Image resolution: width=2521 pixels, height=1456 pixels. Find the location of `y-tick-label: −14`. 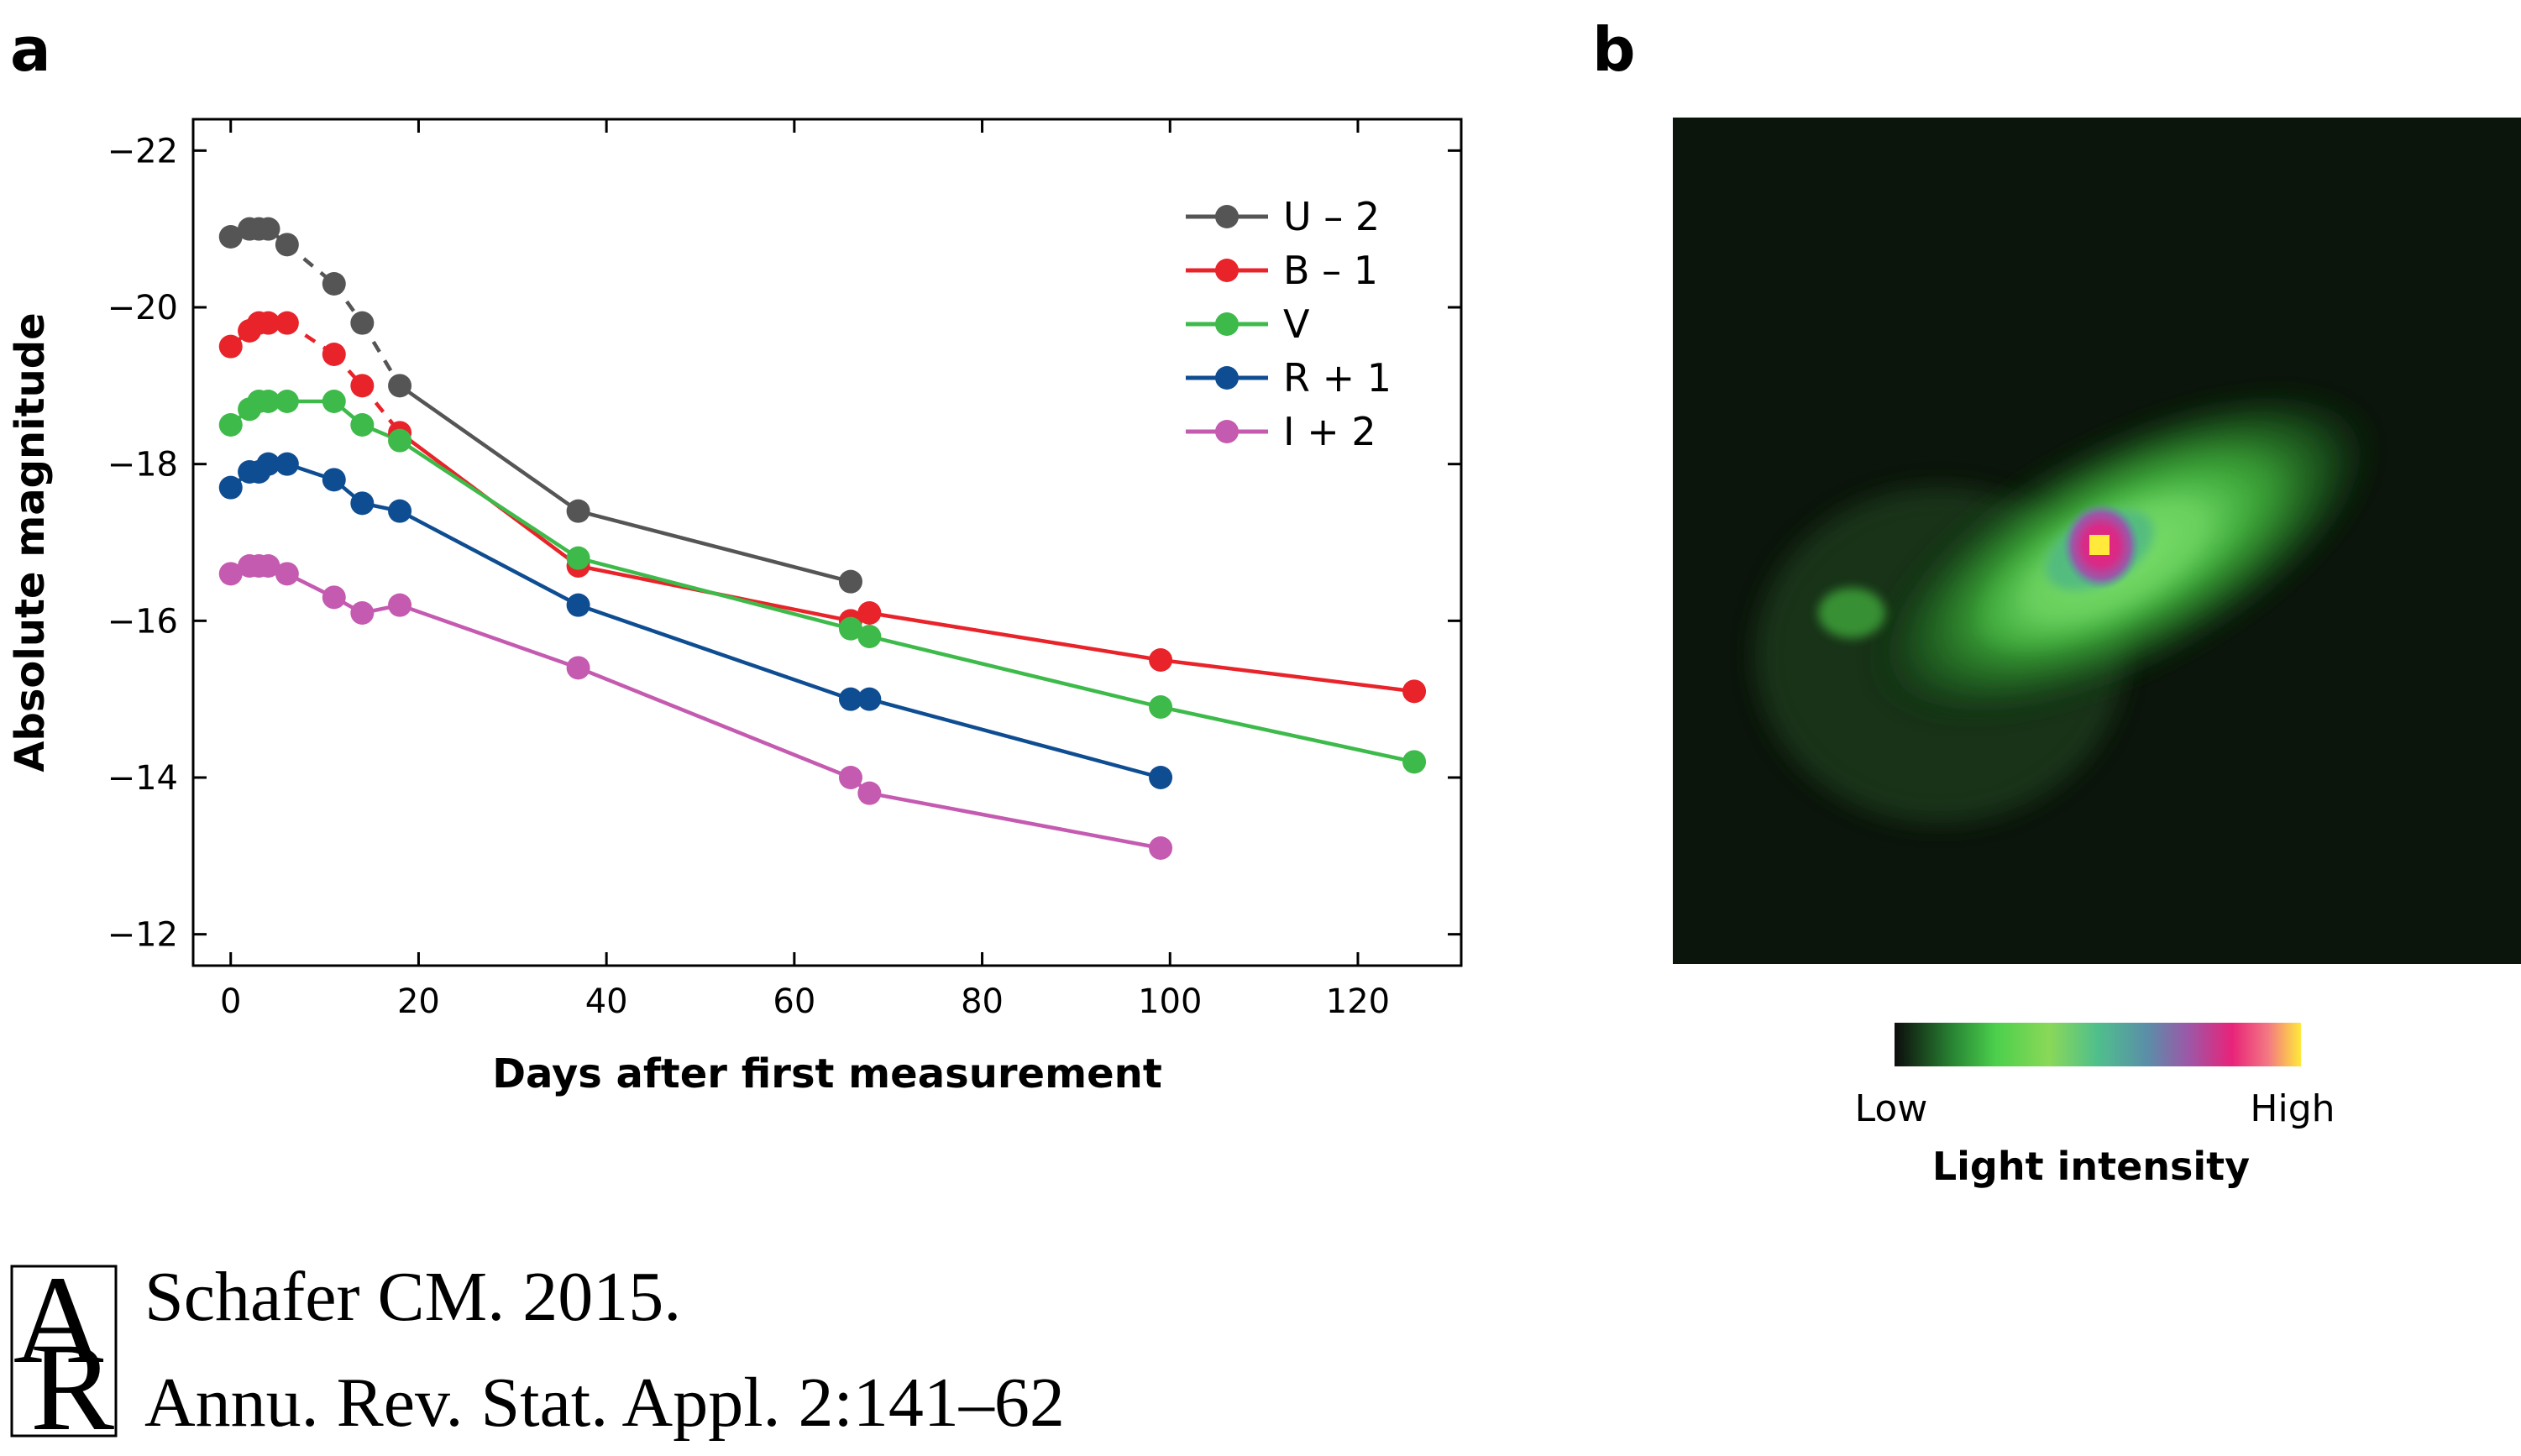

y-tick-label: −14 is located at coordinates (142, 778).